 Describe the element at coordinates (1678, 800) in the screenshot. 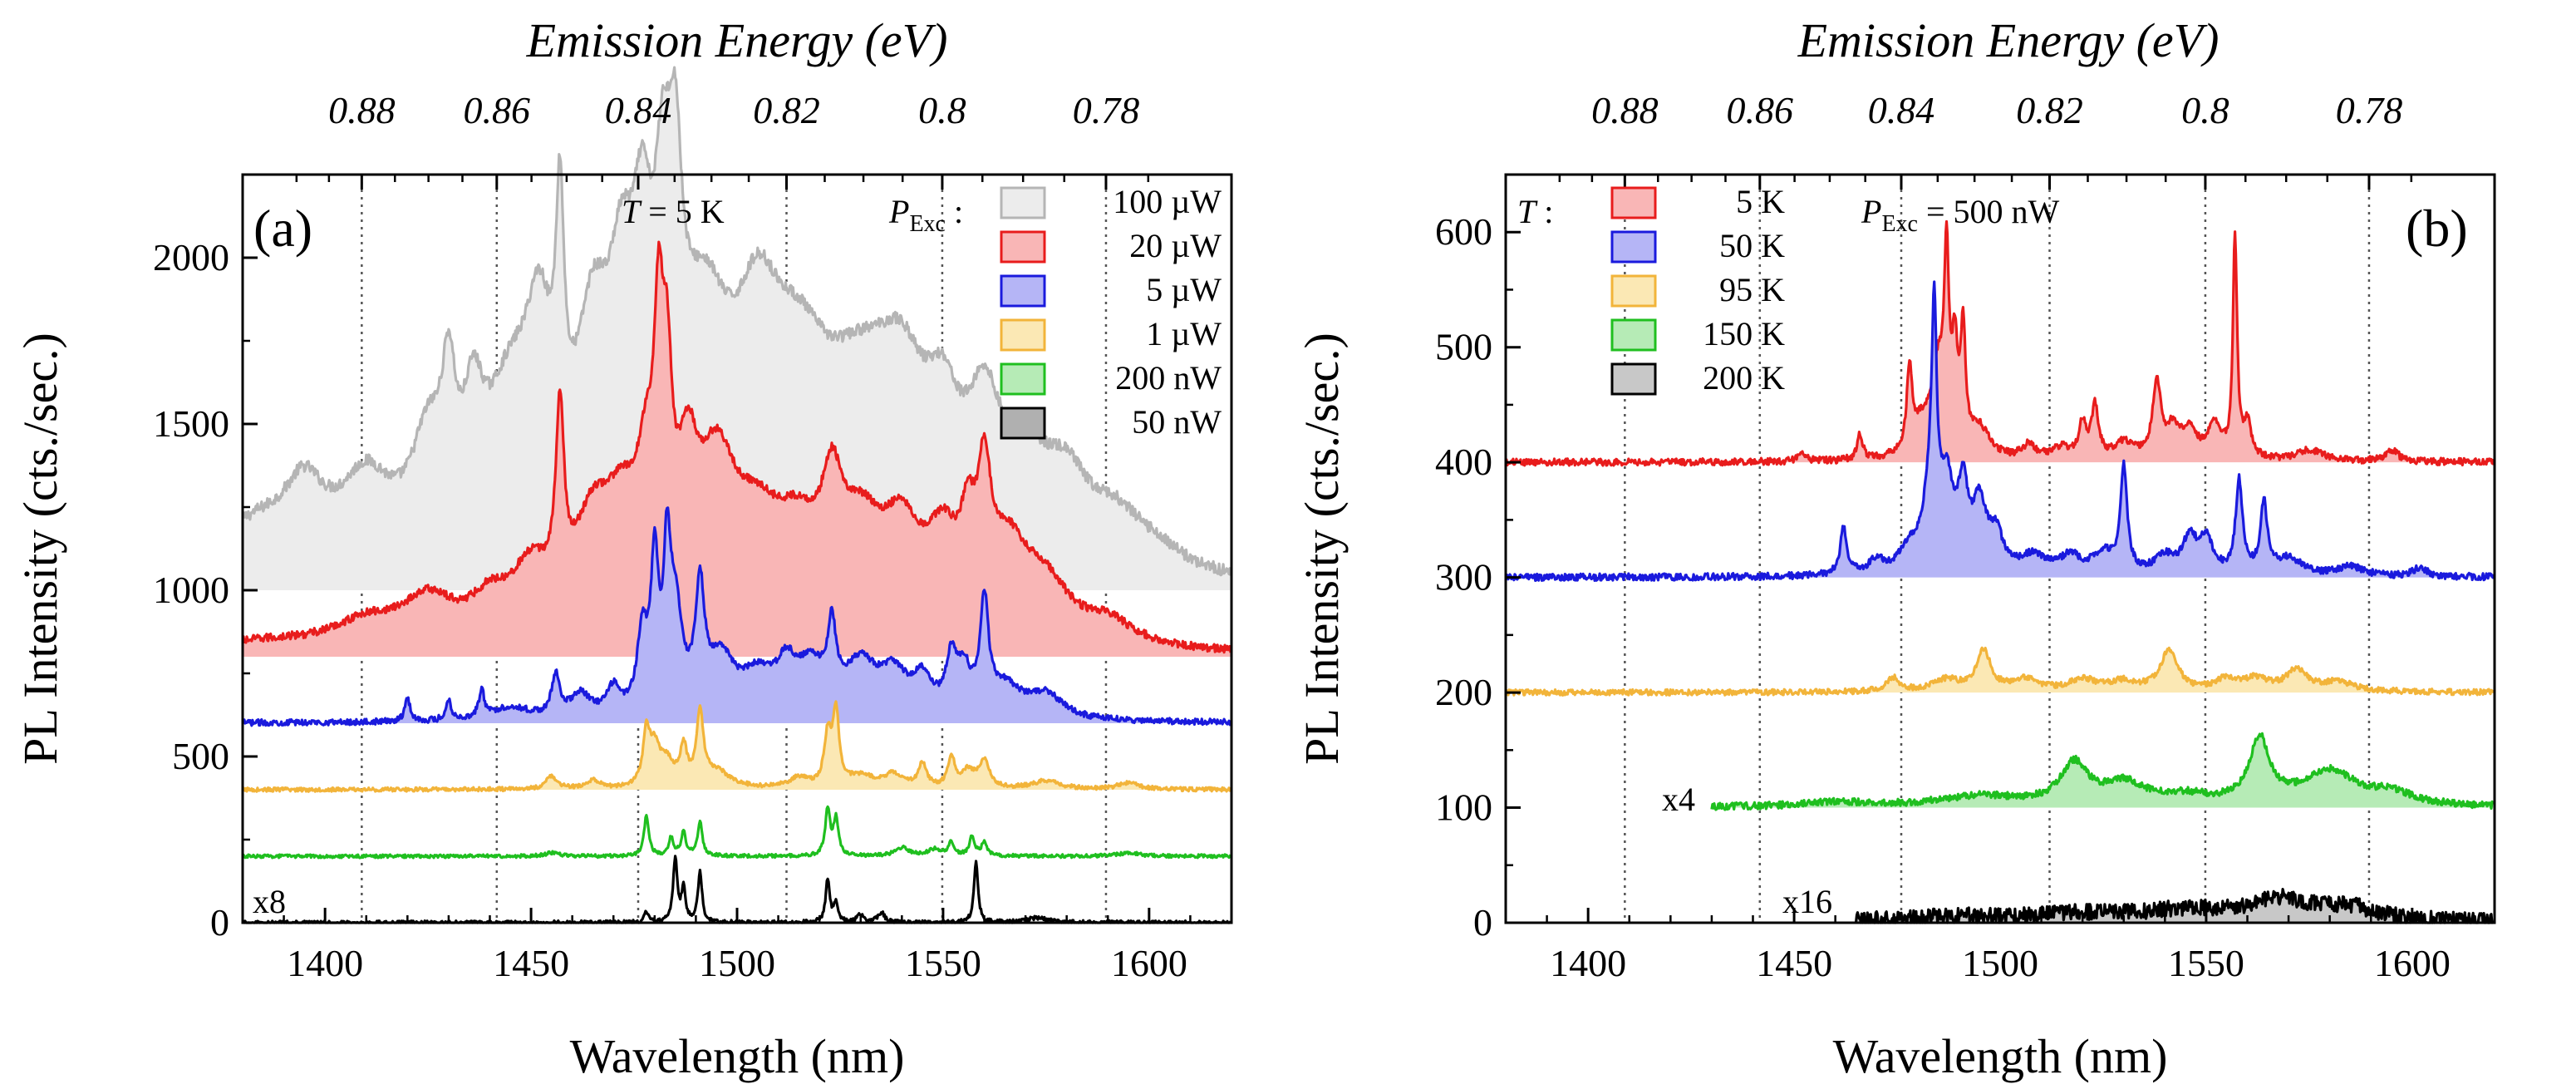

I see `scale-annotation-x4: x4` at that location.